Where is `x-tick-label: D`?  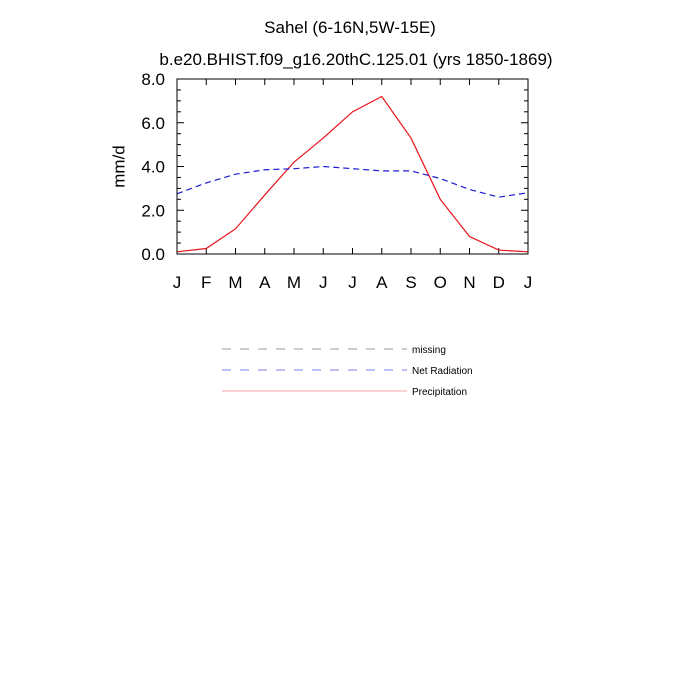 x-tick-label: D is located at coordinates (499, 282).